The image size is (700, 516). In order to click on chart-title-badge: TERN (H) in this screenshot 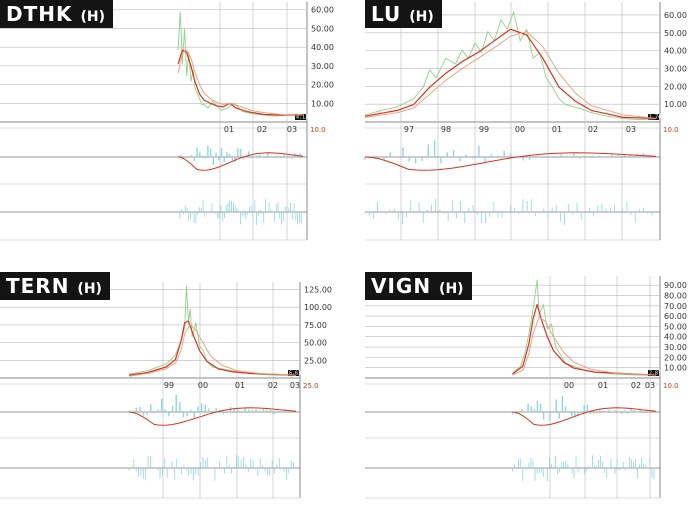, I will do `click(55, 286)`.